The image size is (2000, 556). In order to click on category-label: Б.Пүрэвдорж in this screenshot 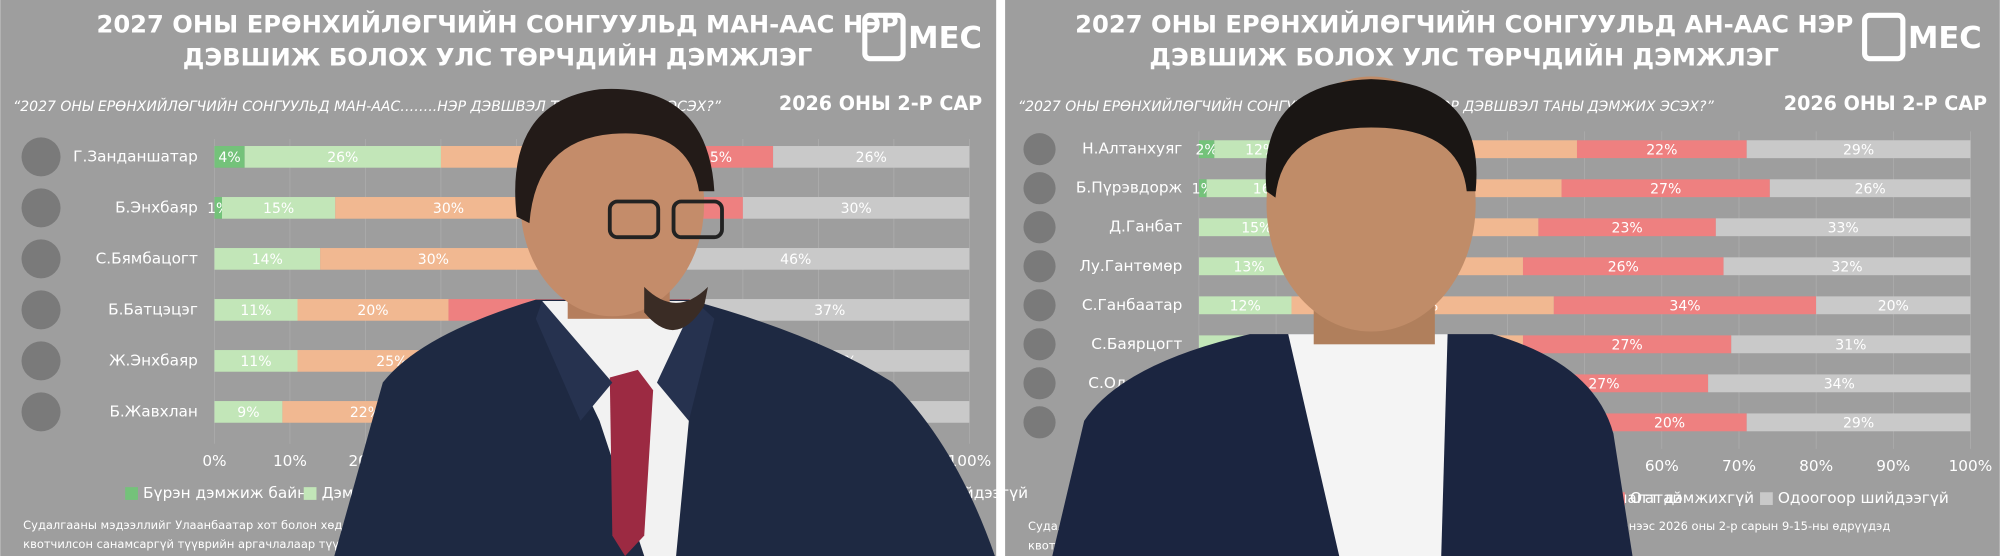, I will do `click(1129, 188)`.